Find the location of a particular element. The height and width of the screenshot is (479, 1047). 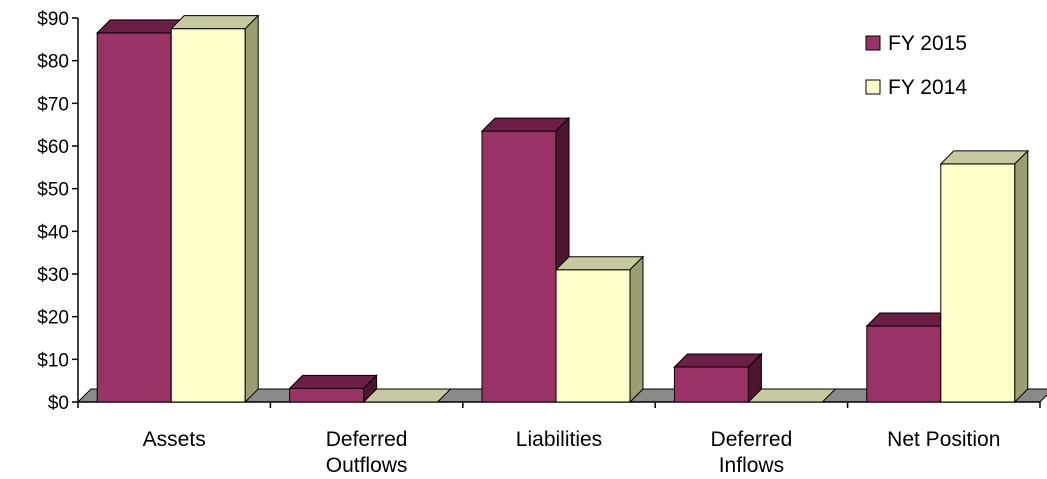

y-tick-label: $90 is located at coordinates (53, 19).